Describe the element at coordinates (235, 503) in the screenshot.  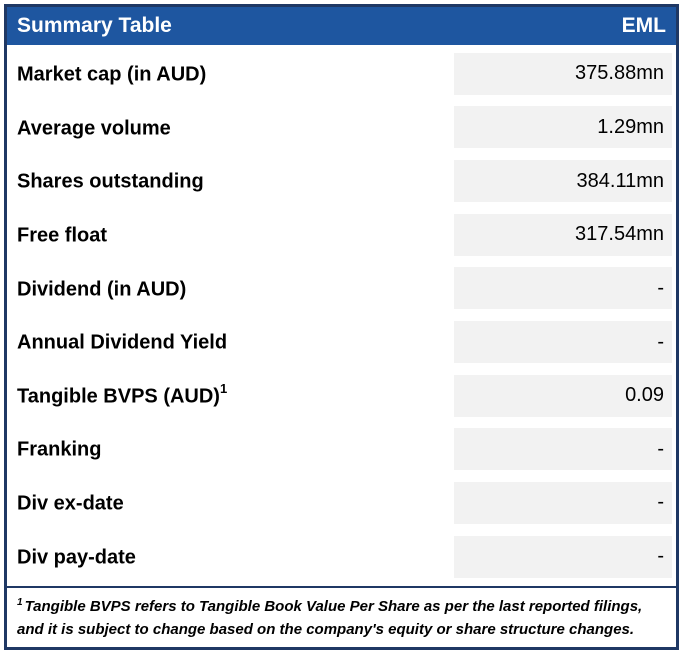
I see `row-label: Div ex-date` at that location.